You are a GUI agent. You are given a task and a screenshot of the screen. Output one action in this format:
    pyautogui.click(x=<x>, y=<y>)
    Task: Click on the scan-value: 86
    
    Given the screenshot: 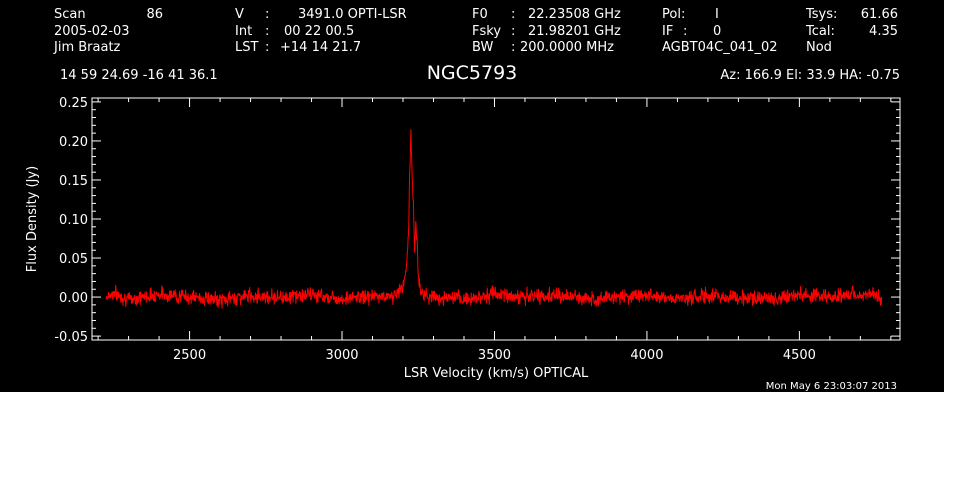 What is the action you would take?
    pyautogui.click(x=154, y=14)
    